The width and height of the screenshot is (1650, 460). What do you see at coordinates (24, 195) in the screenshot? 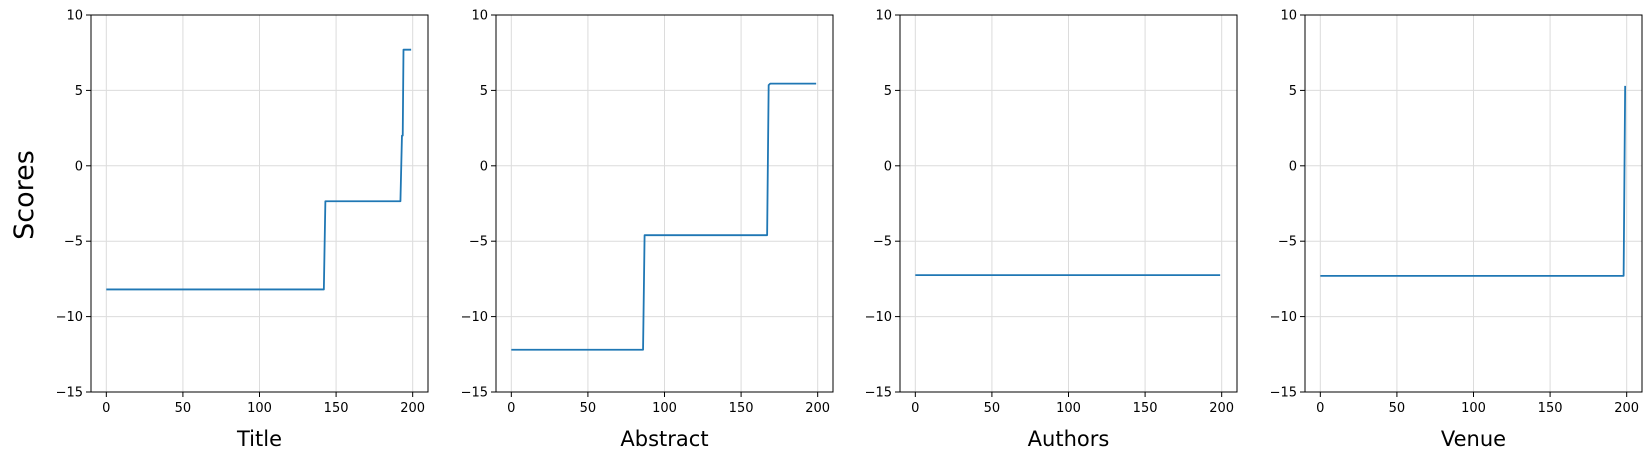
I see `y-axis-label: Scores` at bounding box center [24, 195].